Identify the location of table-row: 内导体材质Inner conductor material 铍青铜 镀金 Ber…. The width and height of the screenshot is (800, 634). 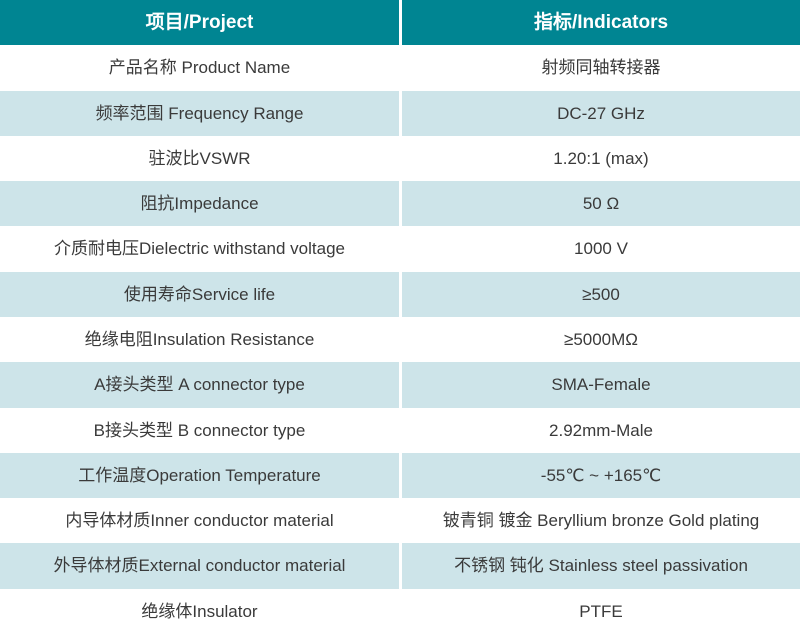
(400, 521).